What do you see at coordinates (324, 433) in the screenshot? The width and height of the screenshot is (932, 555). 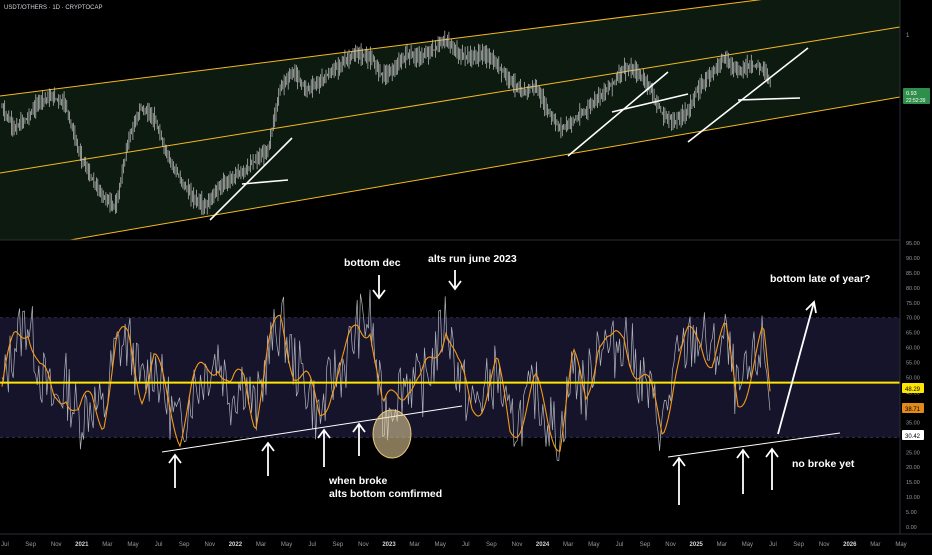 I see `arrow-up-3-head` at bounding box center [324, 433].